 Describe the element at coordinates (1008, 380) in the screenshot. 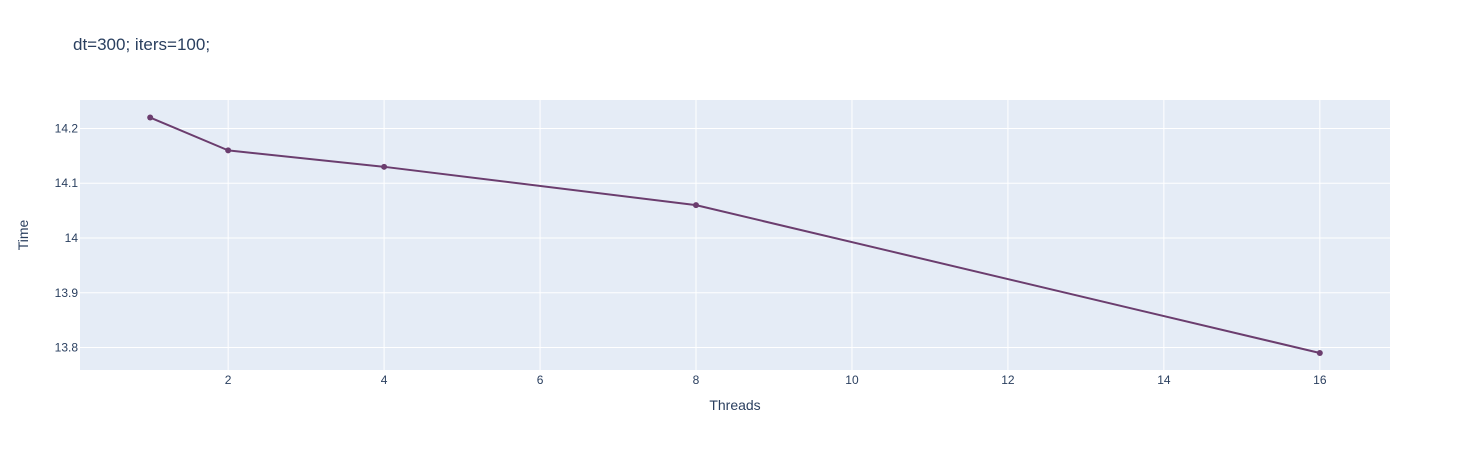

I see `x-tick-label: 12` at that location.